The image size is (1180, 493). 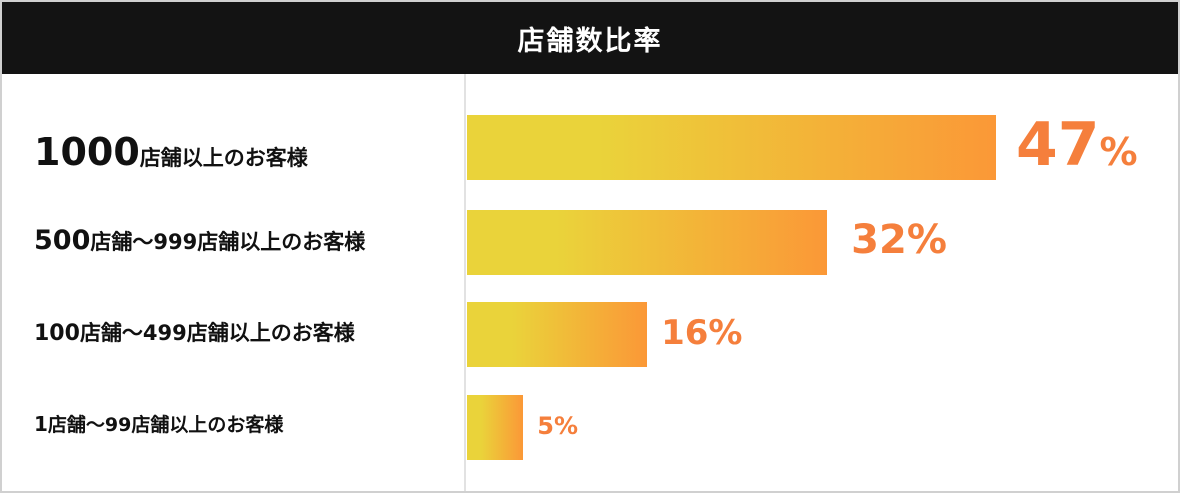 What do you see at coordinates (685, 332) in the screenshot?
I see `value-number: 16` at bounding box center [685, 332].